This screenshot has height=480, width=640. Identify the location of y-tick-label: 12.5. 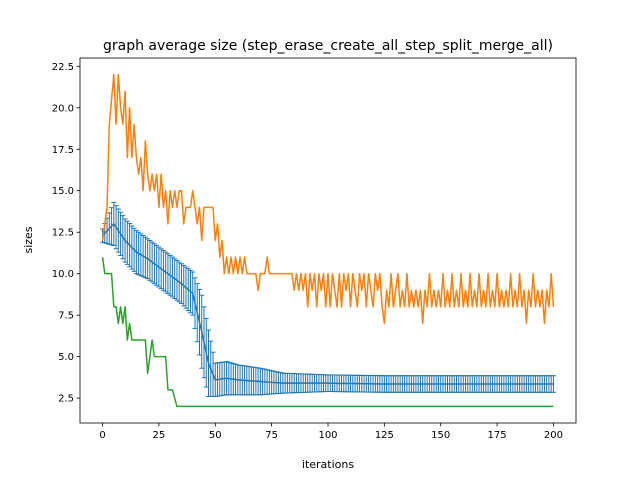
(63, 233).